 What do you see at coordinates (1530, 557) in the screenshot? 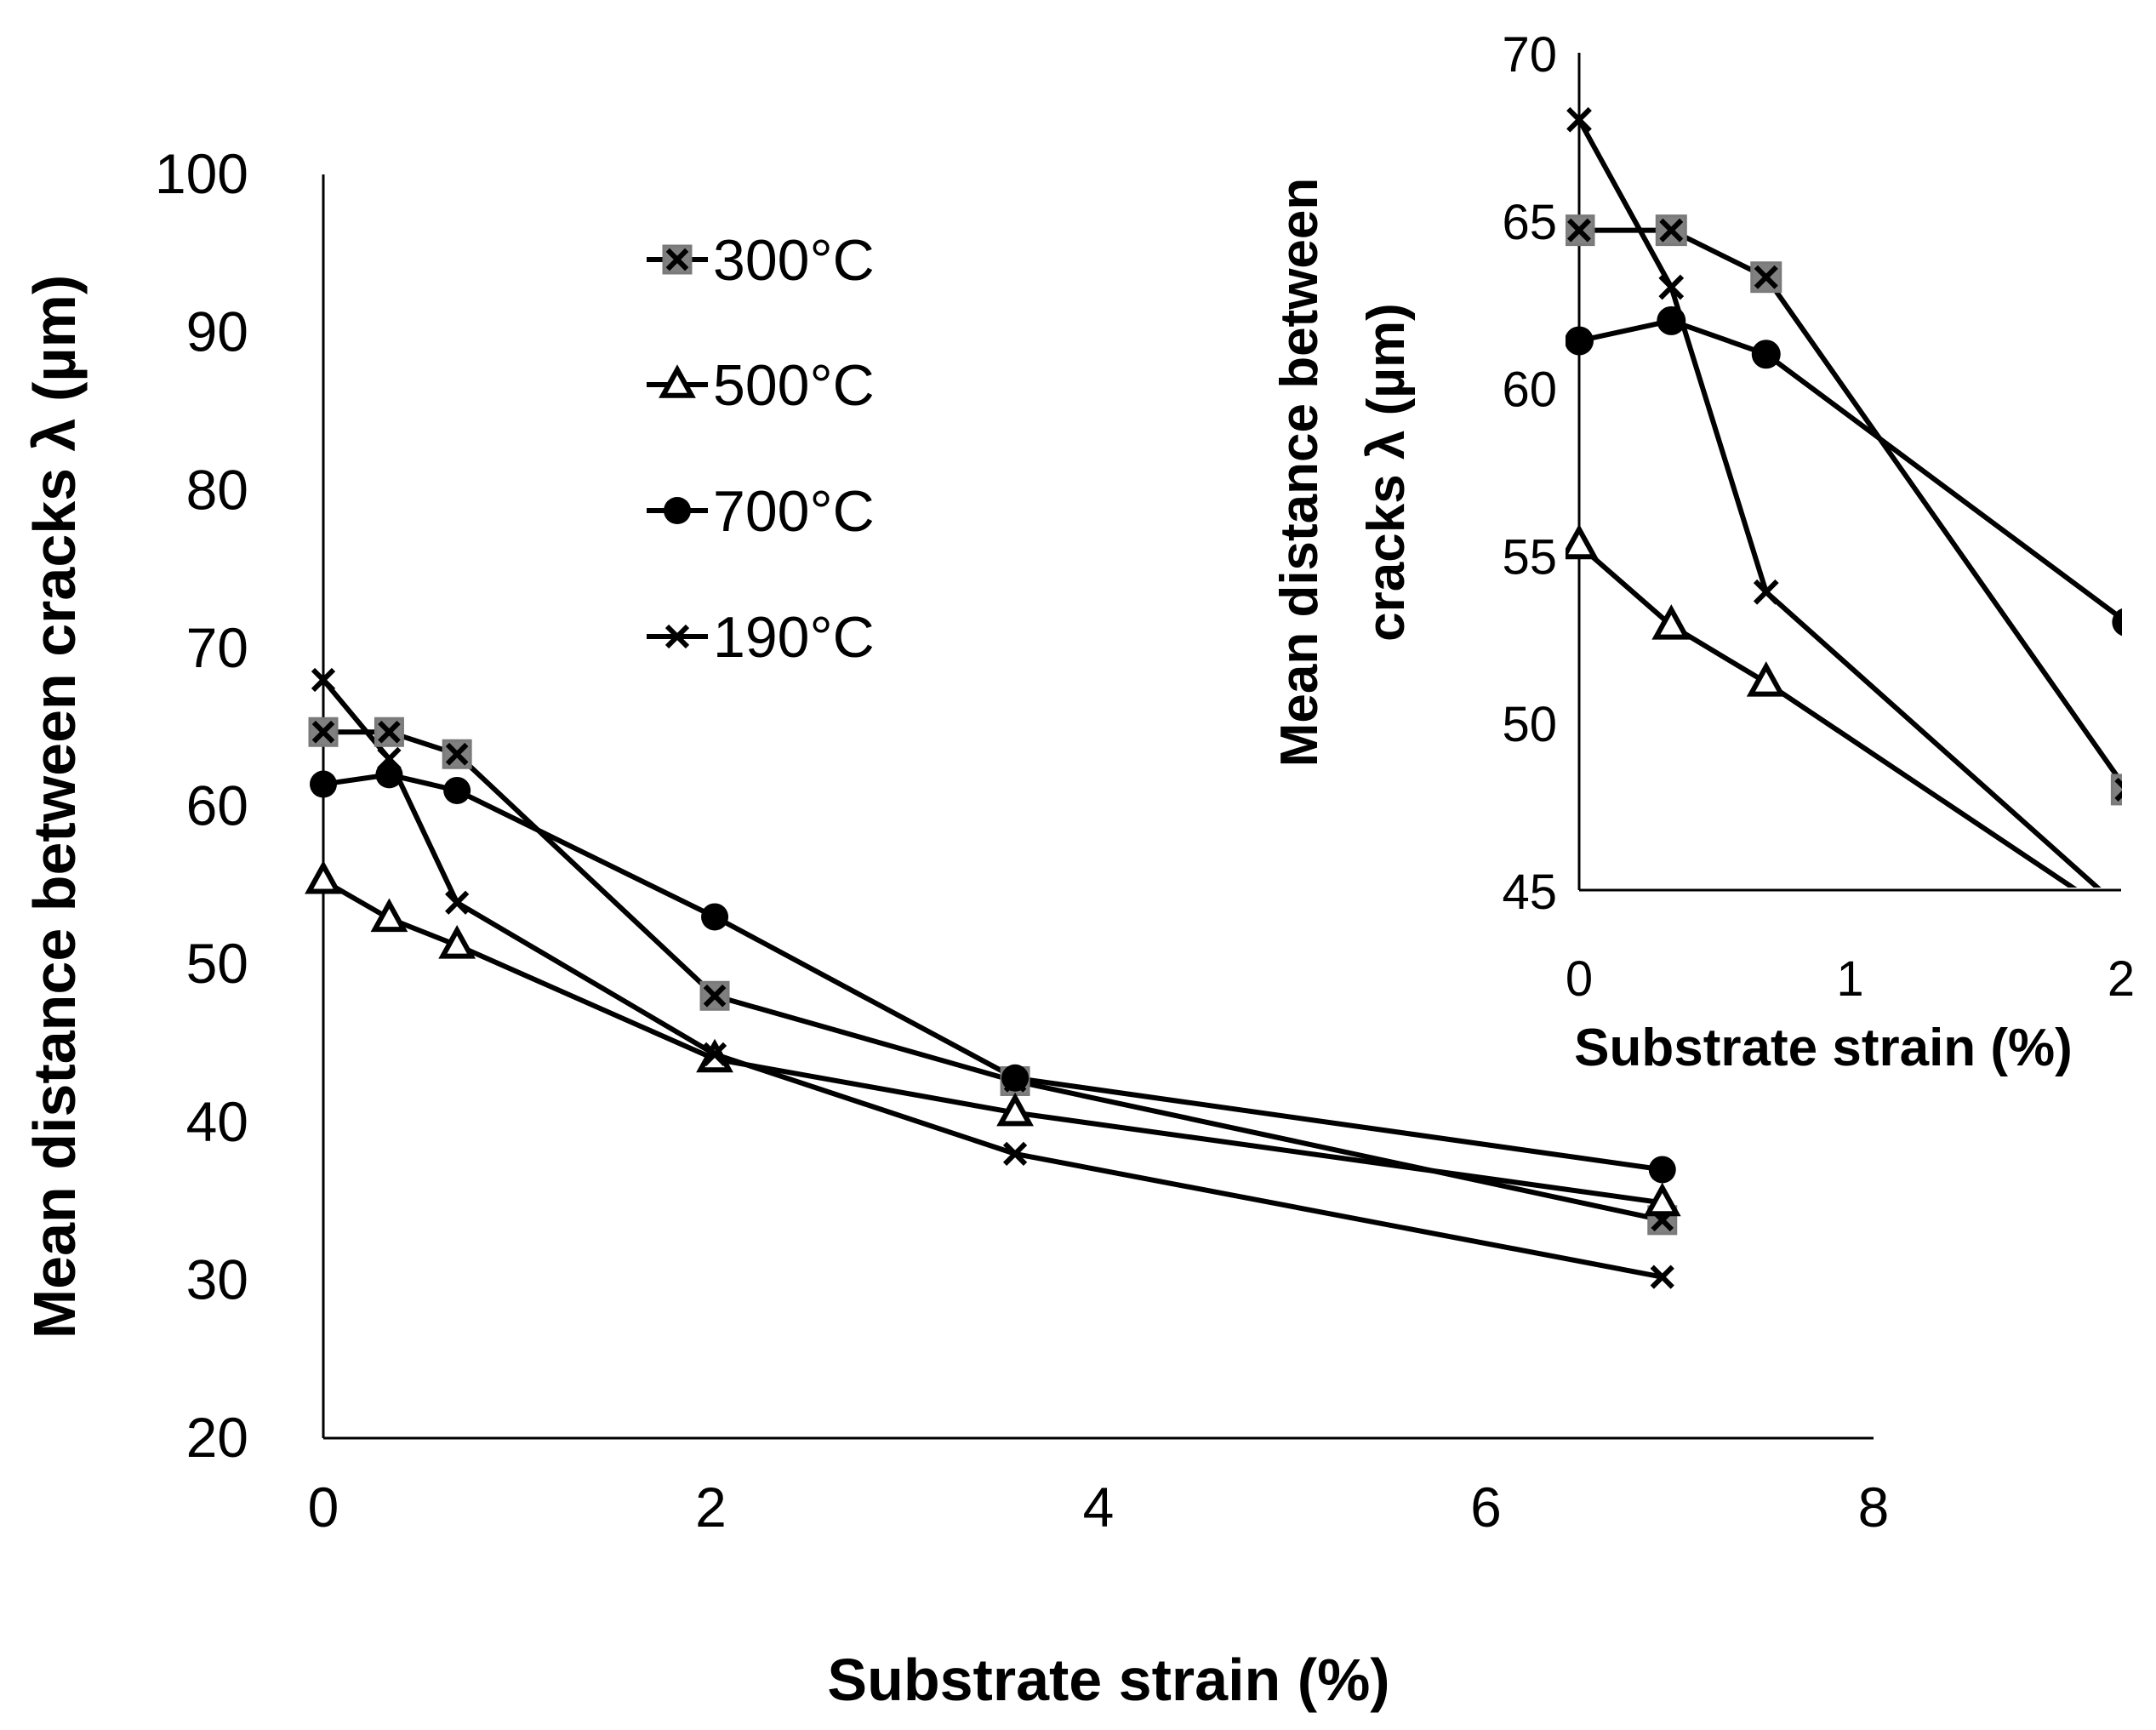
I see `y-tick-label: 55` at bounding box center [1530, 557].